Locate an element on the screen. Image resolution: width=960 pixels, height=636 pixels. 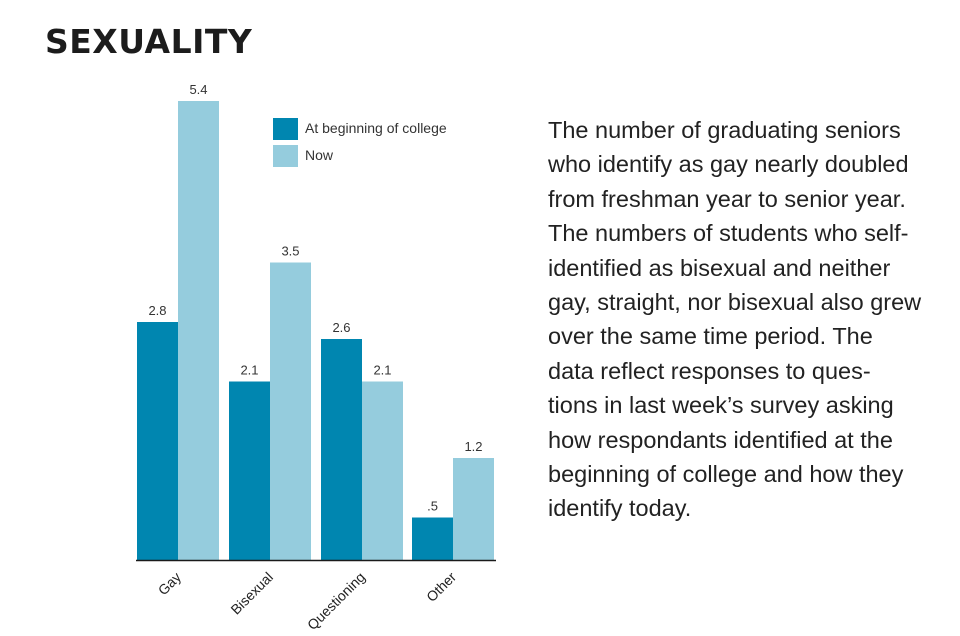
category-label: Other is located at coordinates (441, 587).